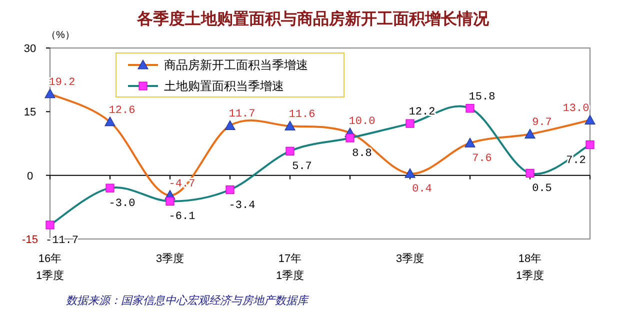  What do you see at coordinates (182, 217) in the screenshot?
I see `data-label: -6.1` at bounding box center [182, 217].